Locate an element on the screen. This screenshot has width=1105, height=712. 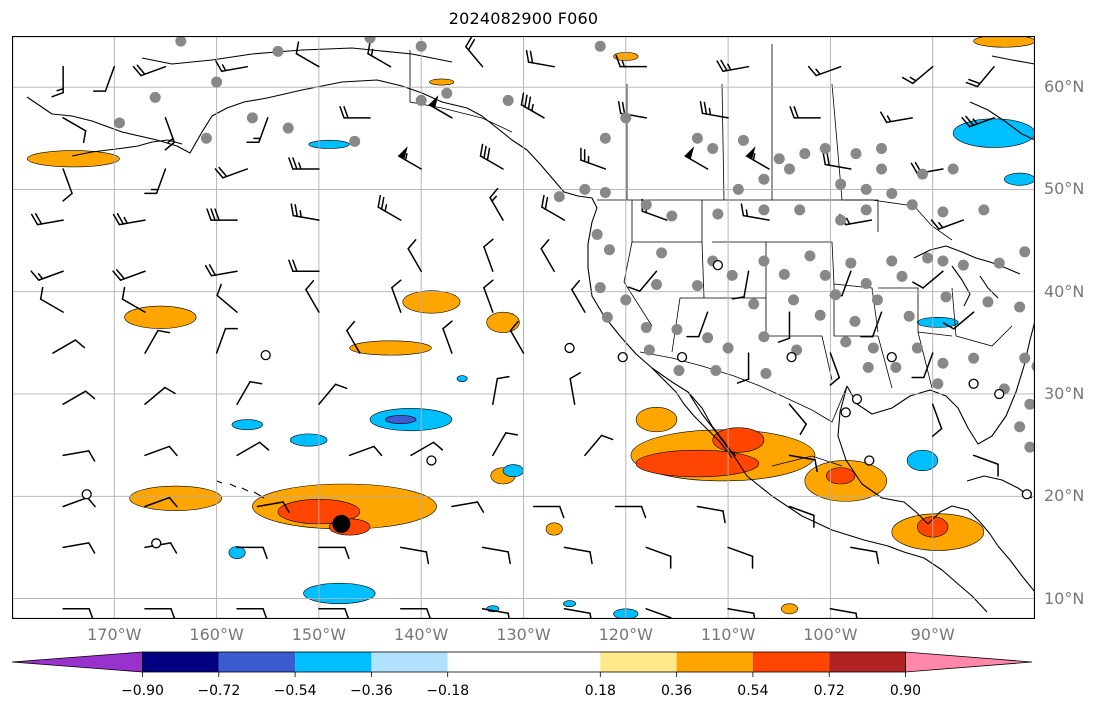
colorbar-tick-label: −0.90 is located at coordinates (142, 691).